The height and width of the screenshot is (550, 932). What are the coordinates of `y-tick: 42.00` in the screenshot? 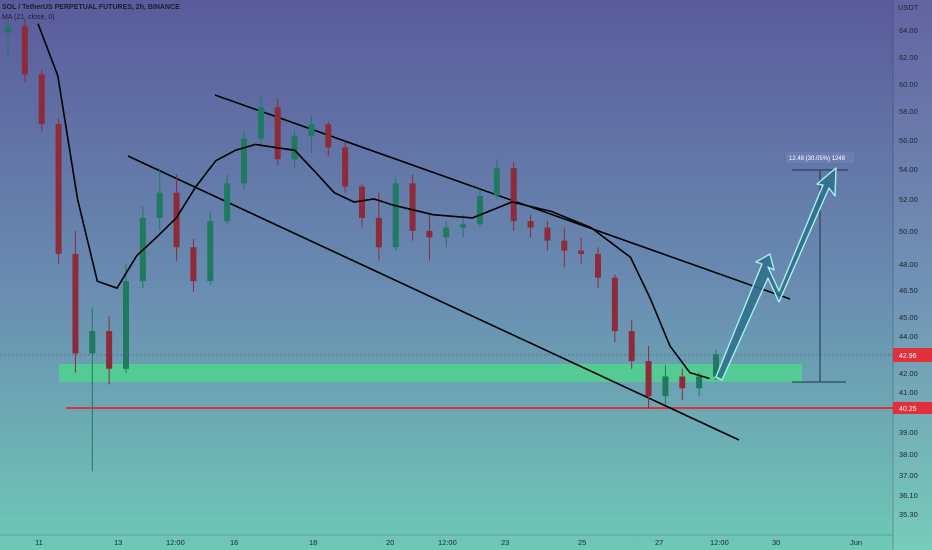 It's located at (908, 373).